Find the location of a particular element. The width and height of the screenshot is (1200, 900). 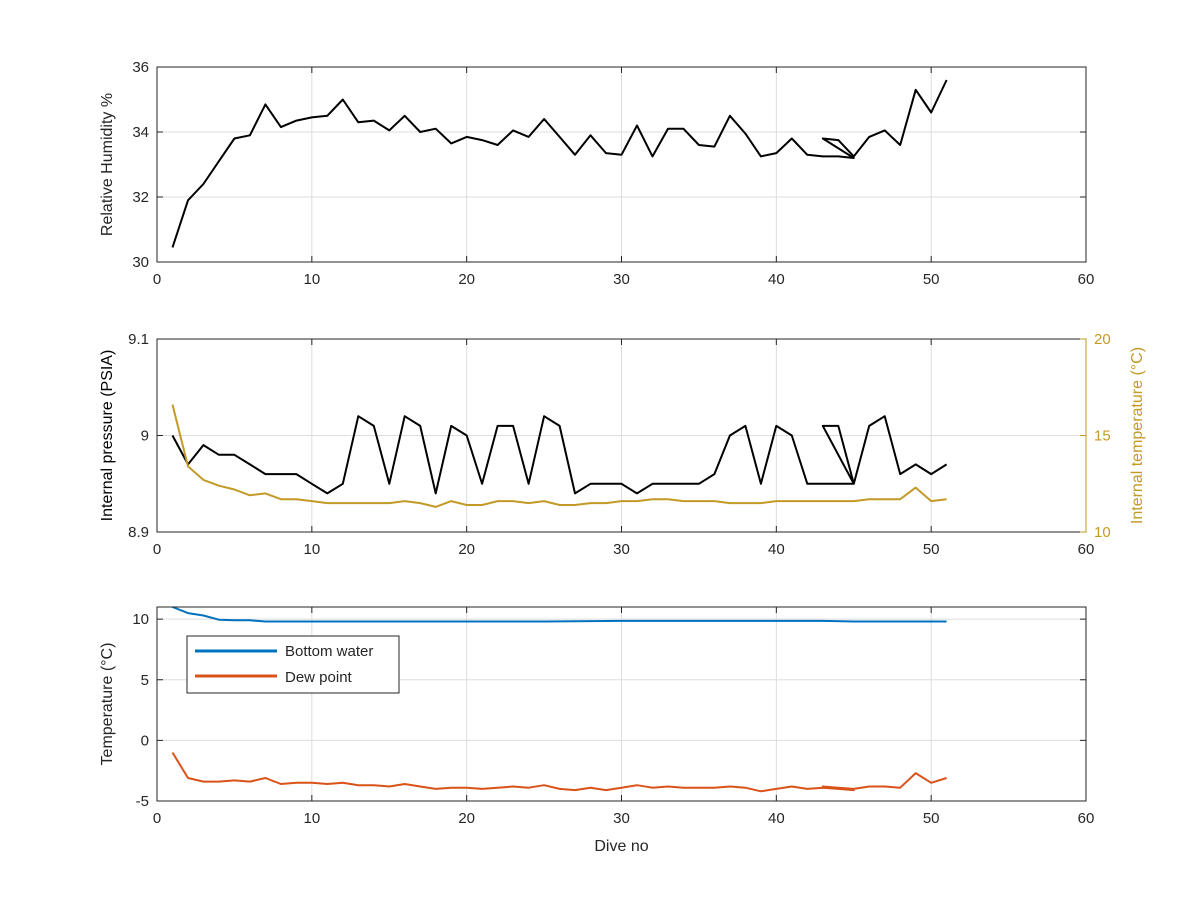

humidity-line is located at coordinates (559, 163).